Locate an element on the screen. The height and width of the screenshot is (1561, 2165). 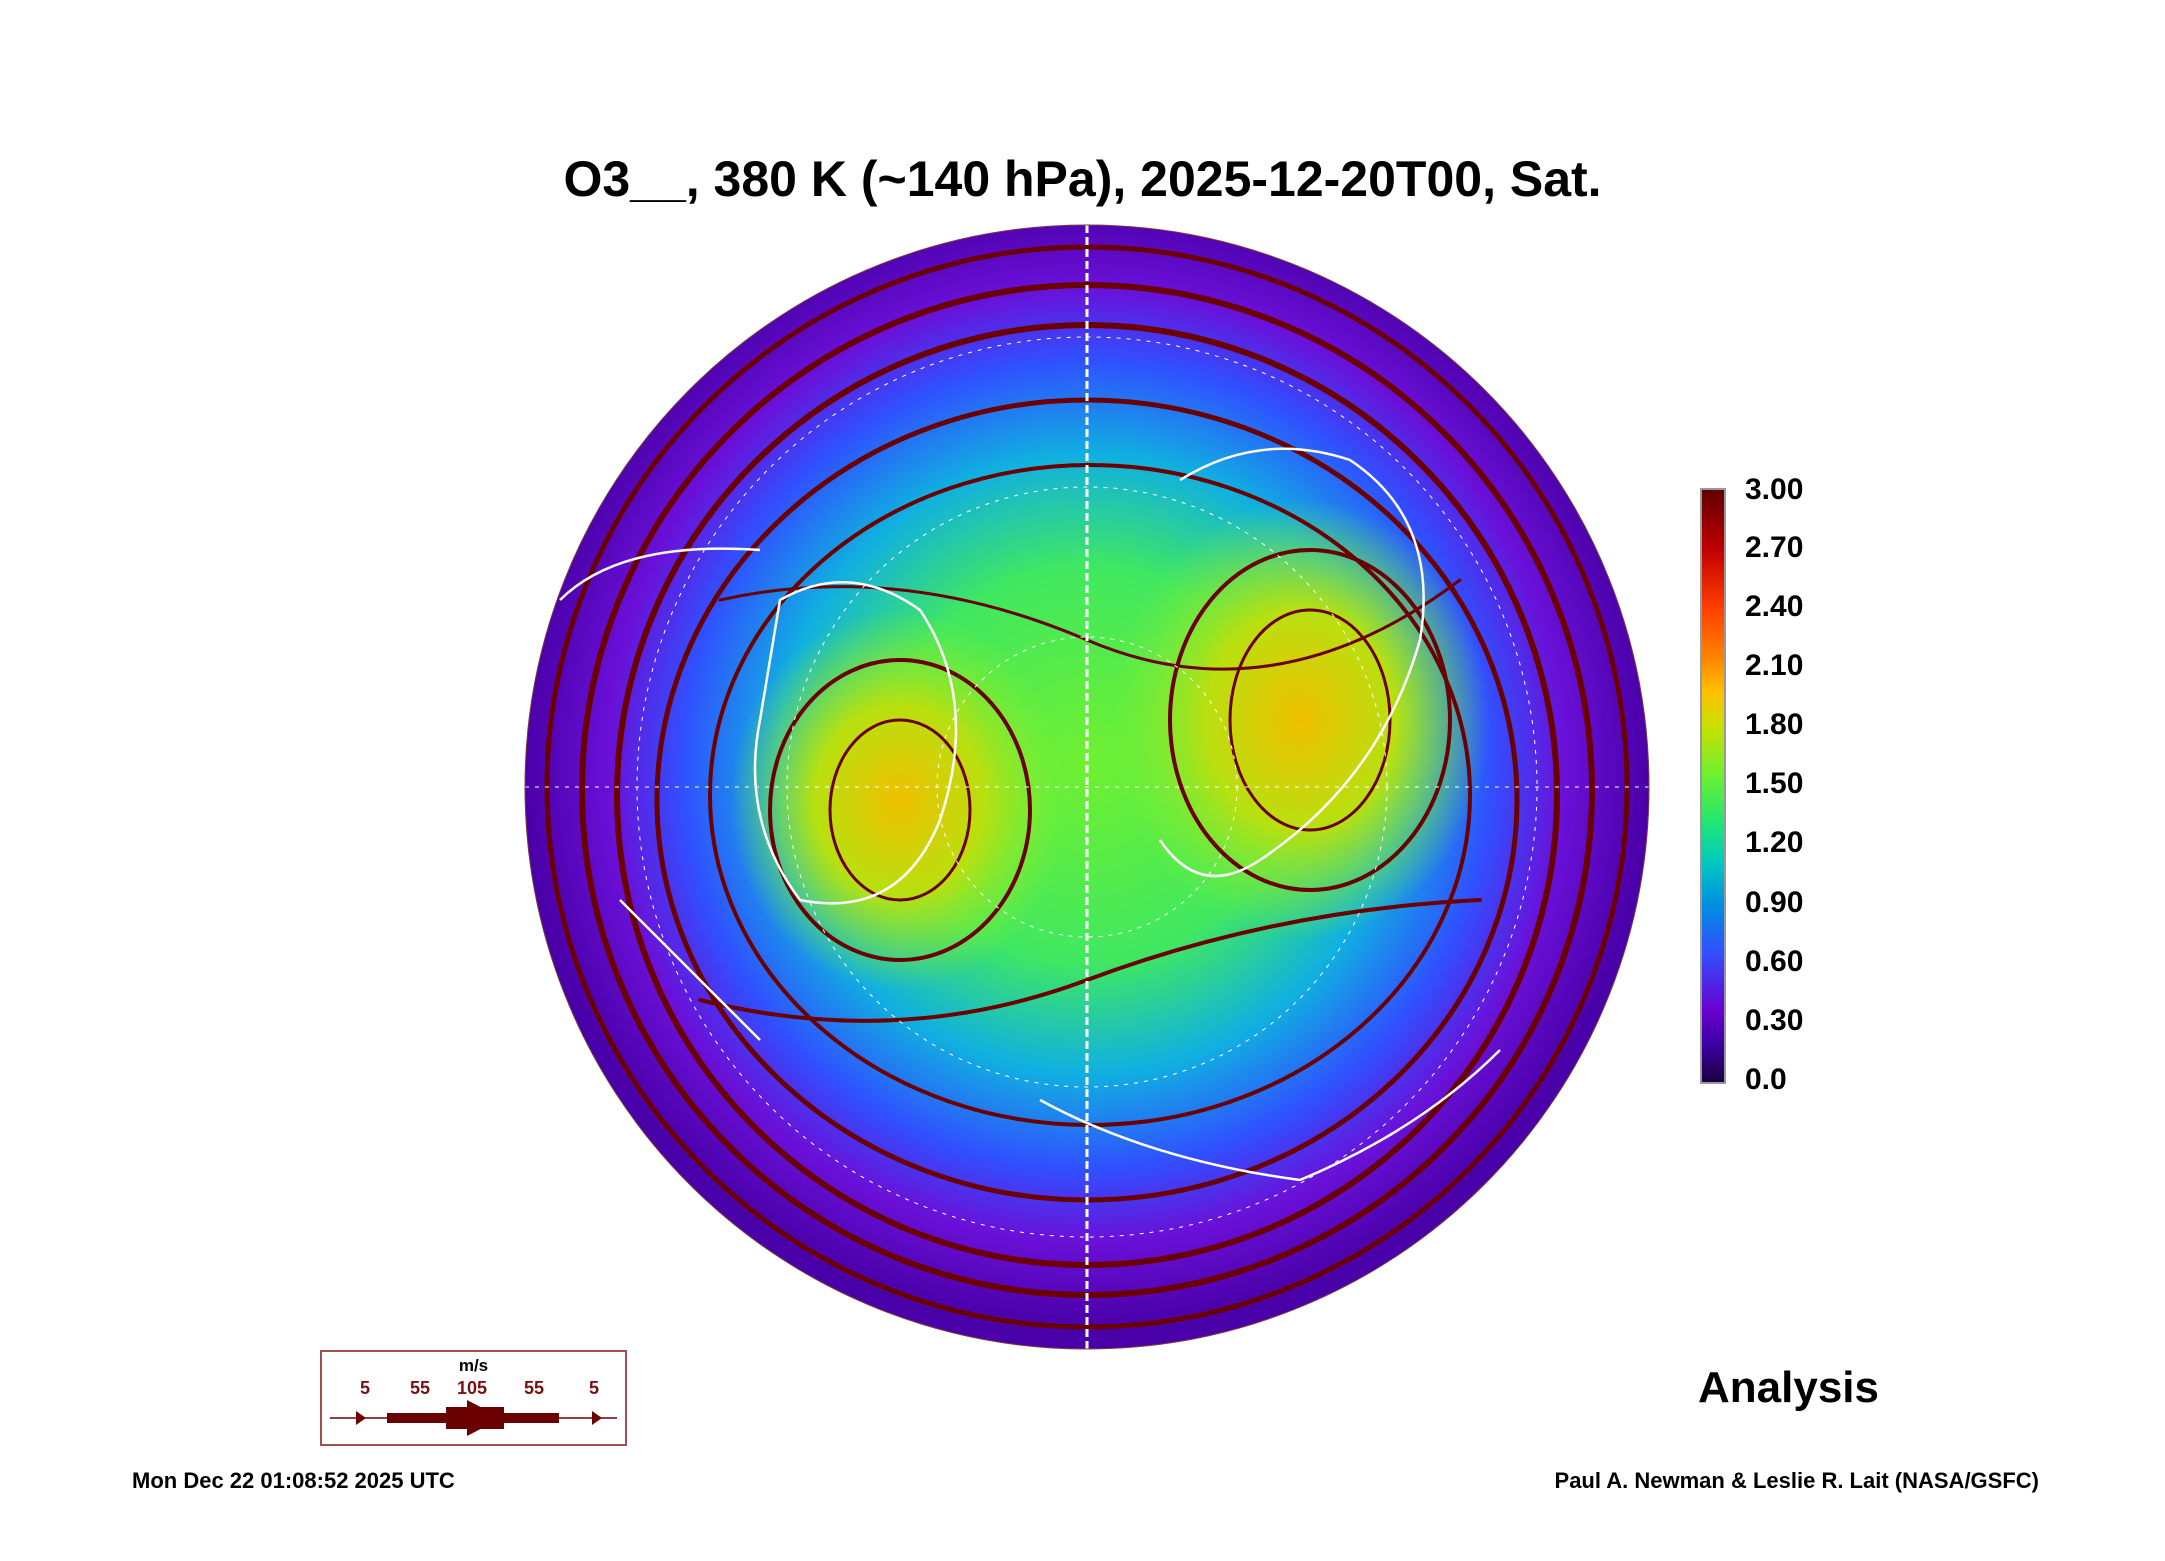
ozone-maximum-west is located at coordinates (900, 800).